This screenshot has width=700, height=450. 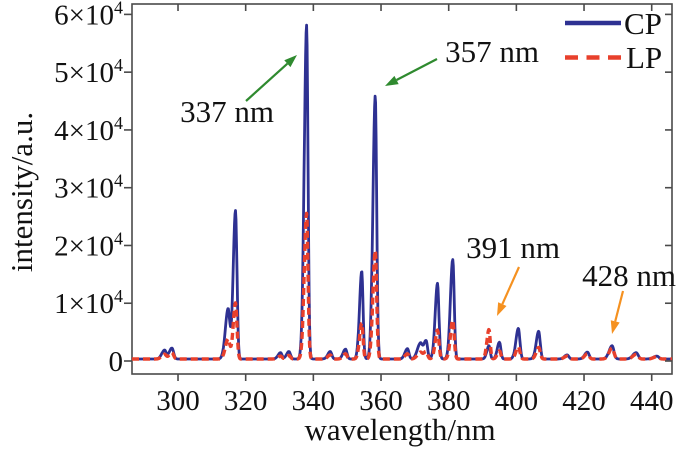 I want to click on y-tick-label: 5×10⁴, so click(x=88, y=72).